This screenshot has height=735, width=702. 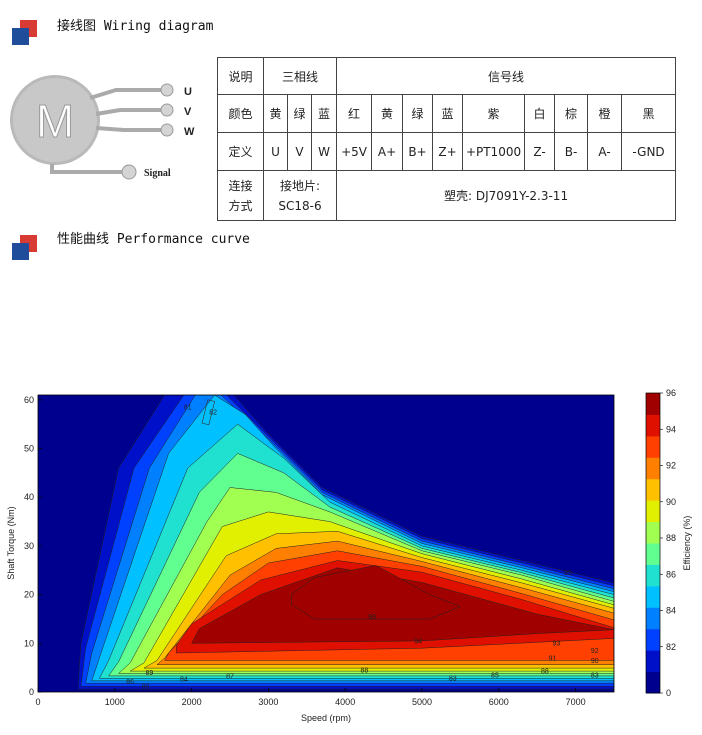 I want to click on terminal-w-label: W, so click(x=189, y=132).